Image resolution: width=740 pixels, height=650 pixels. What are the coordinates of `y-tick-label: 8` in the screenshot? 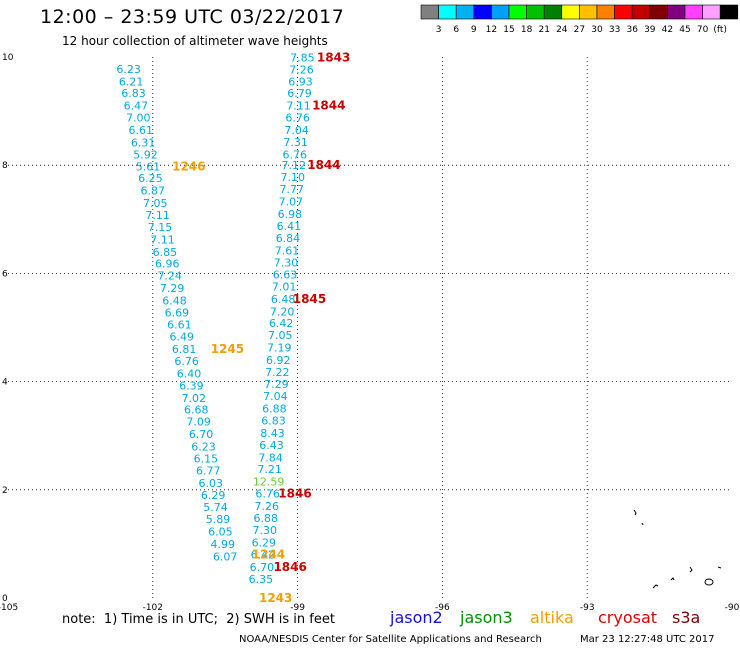 It's located at (5, 166).